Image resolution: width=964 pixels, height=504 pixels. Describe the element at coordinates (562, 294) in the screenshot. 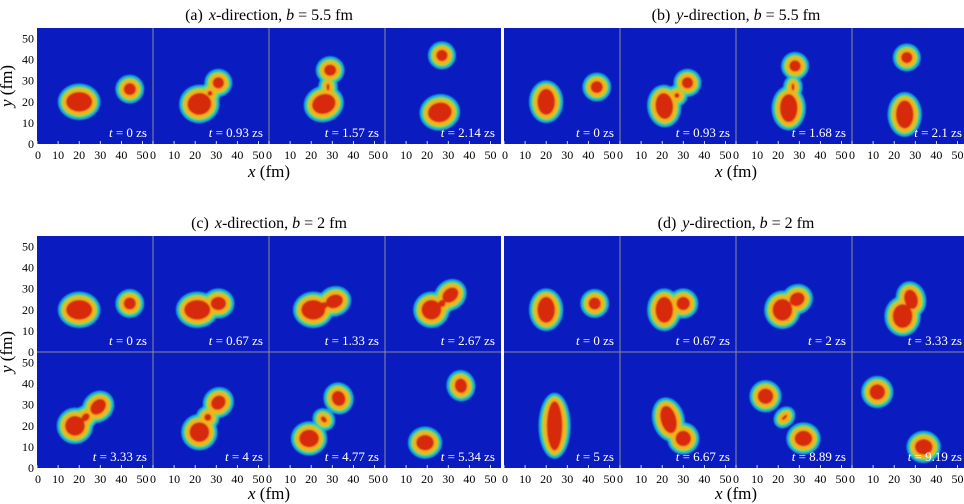

I see `snapshot-d-0-0: t = 0 zs` at that location.